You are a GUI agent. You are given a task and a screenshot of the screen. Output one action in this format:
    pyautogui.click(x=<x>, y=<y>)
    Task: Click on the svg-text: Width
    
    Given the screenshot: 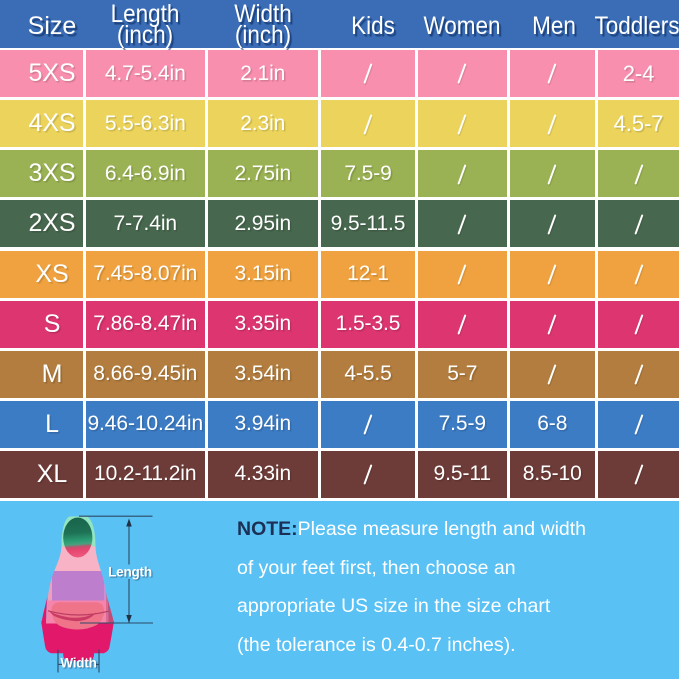 What is the action you would take?
    pyautogui.click(x=78, y=663)
    